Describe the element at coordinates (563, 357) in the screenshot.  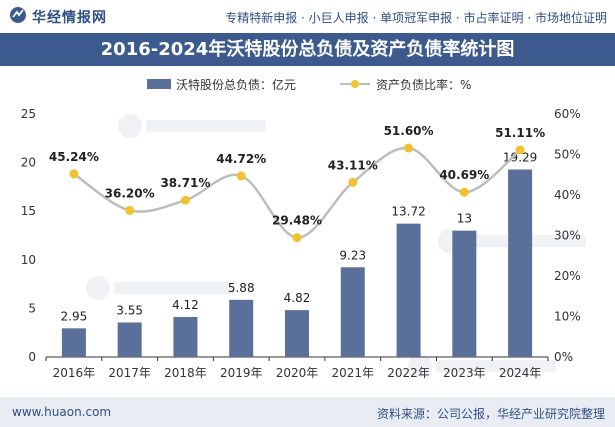
I see `y-right-tick-label: 0%` at that location.